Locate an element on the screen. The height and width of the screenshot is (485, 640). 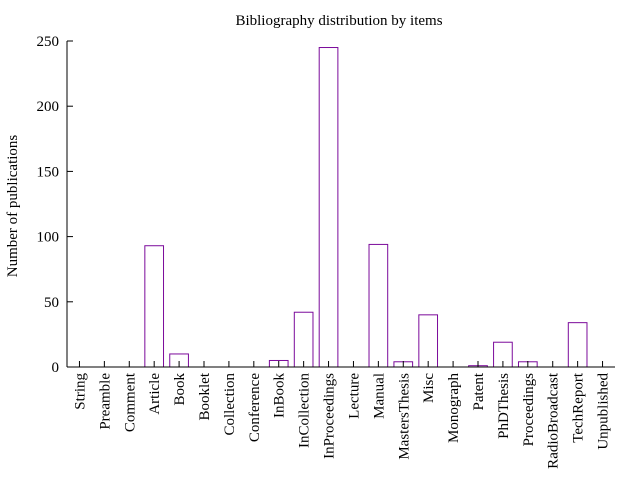
y-tick-label-250: 250 is located at coordinates (48, 42).